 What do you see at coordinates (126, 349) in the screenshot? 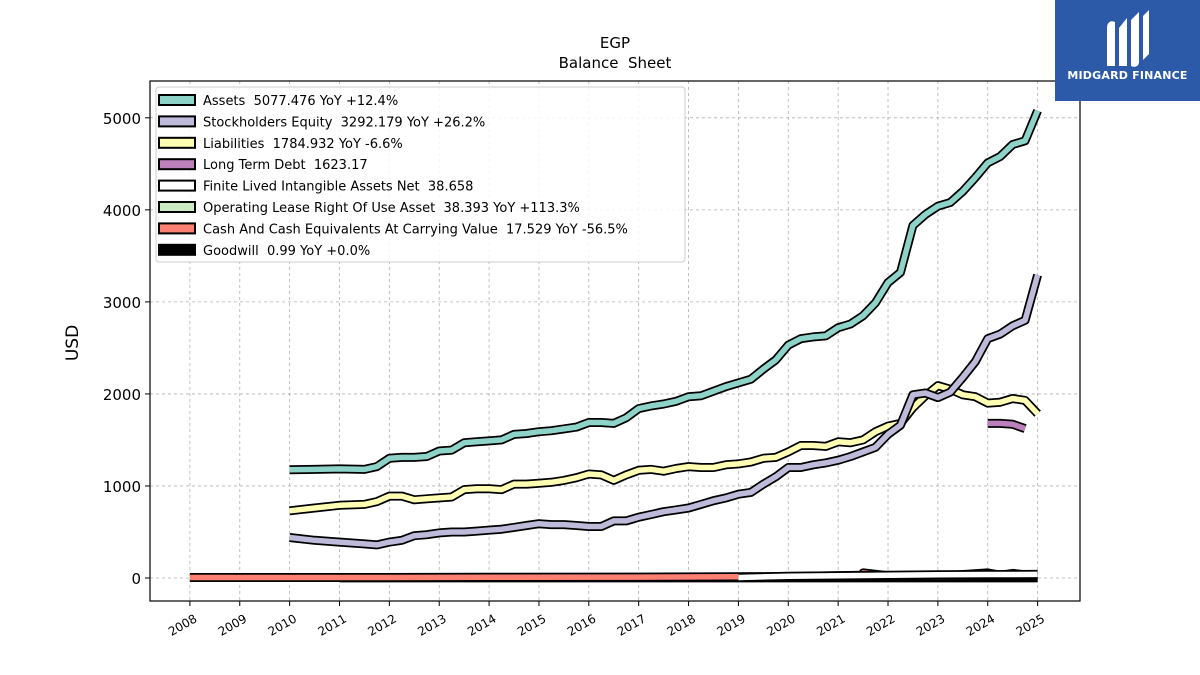
I see `y-axis-ticks: 0 1000 2000 3000 4000 5000` at bounding box center [126, 349].